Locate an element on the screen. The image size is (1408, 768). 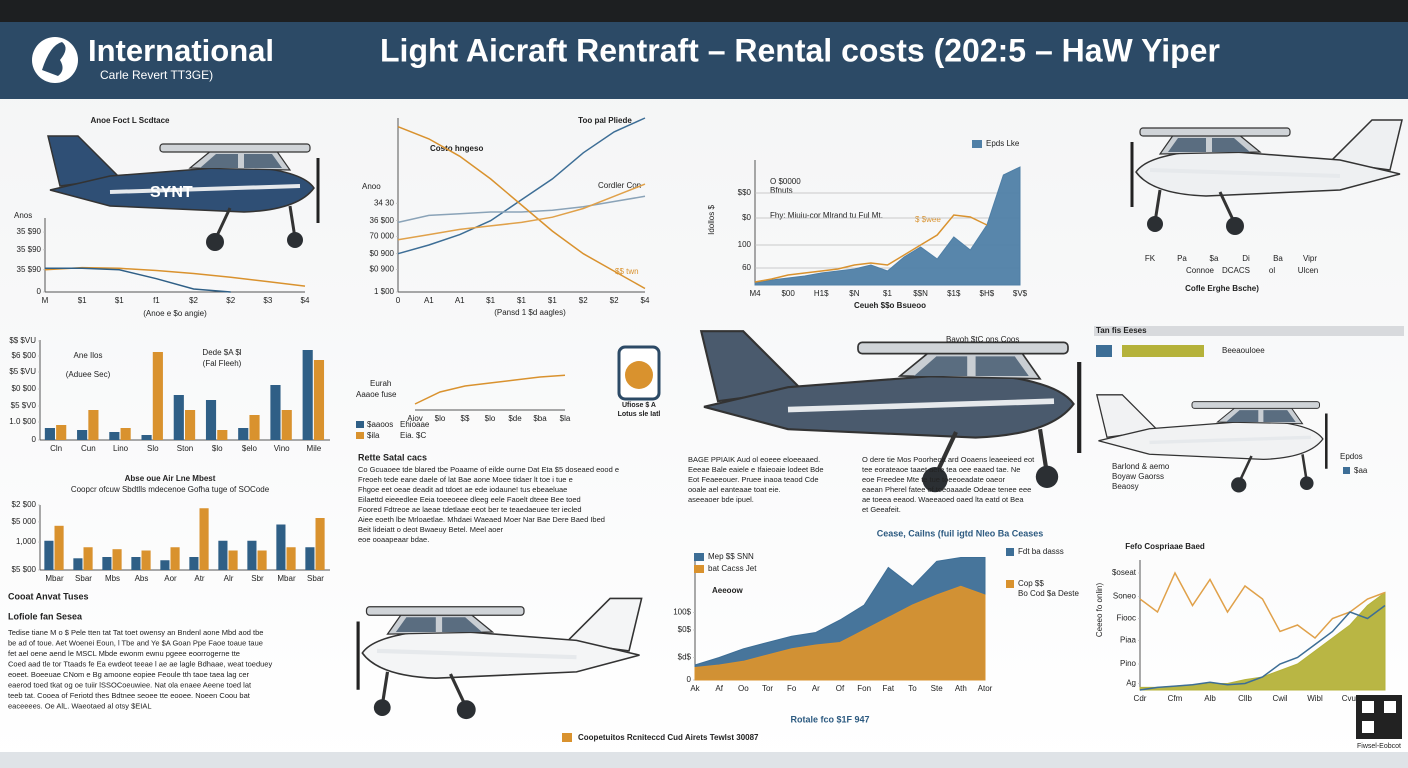
x-tick-label: Fat is located at coordinates (889, 688).